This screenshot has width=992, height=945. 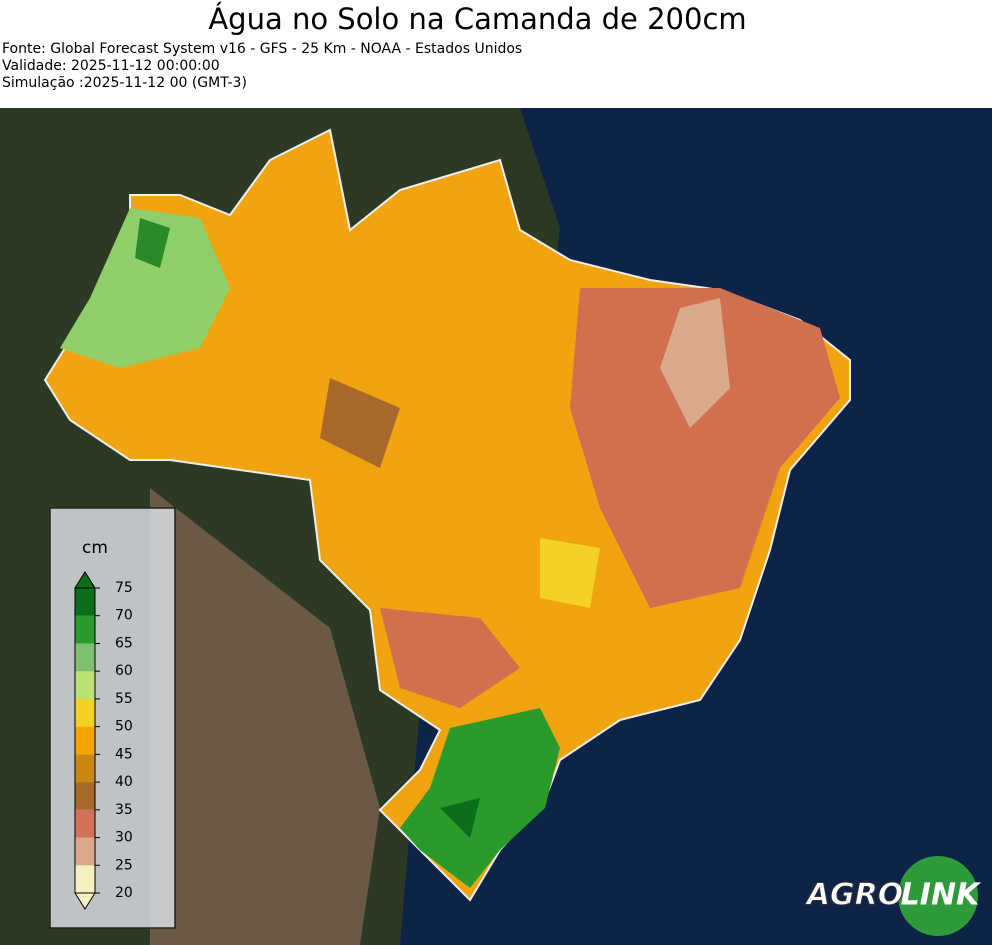 What do you see at coordinates (450, 658) in the screenshot?
I see `region-south-central` at bounding box center [450, 658].